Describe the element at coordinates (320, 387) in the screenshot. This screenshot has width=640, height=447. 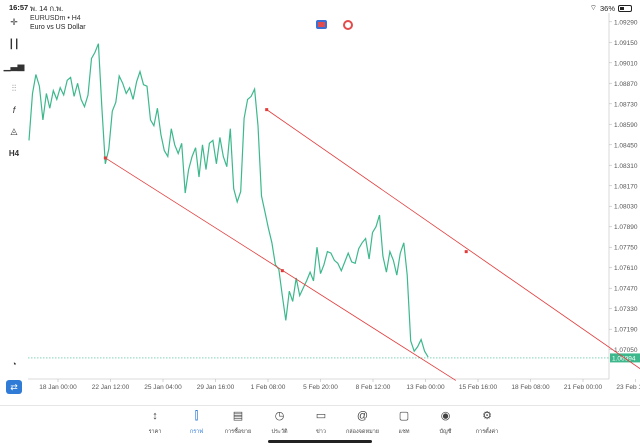
I see `x-tick-label: 5 Feb 20:00` at that location.